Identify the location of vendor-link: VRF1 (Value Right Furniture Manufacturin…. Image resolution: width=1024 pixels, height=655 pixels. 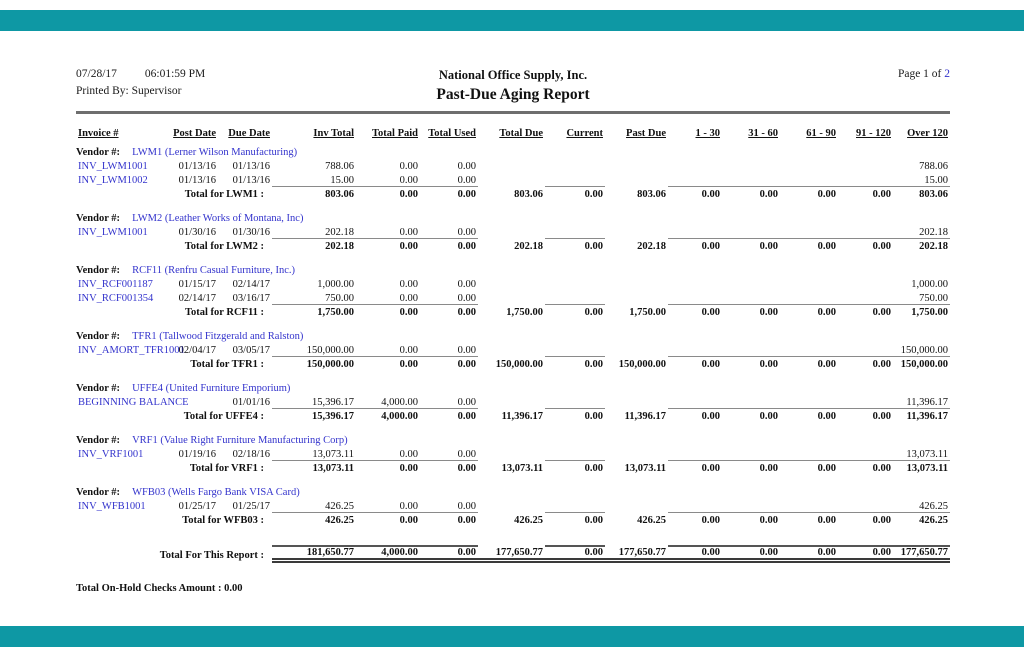
(240, 440).